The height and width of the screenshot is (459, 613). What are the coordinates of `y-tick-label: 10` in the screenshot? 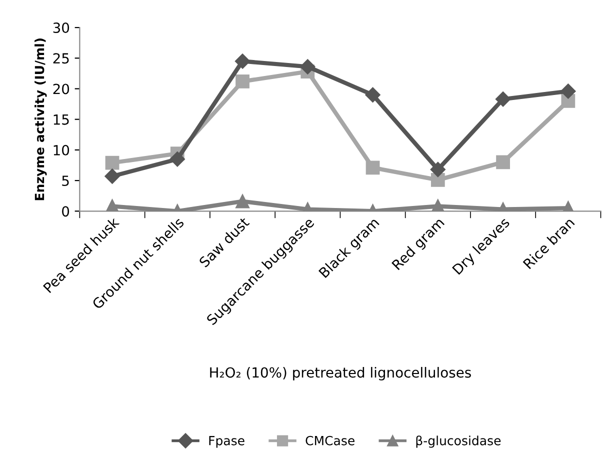 It's located at (62, 150).